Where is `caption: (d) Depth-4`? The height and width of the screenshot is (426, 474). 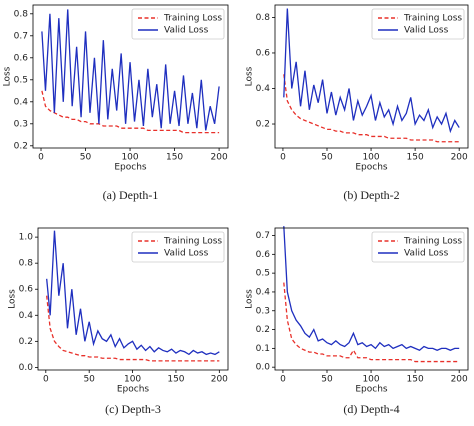 caption: (d) Depth-4 is located at coordinates (371, 409).